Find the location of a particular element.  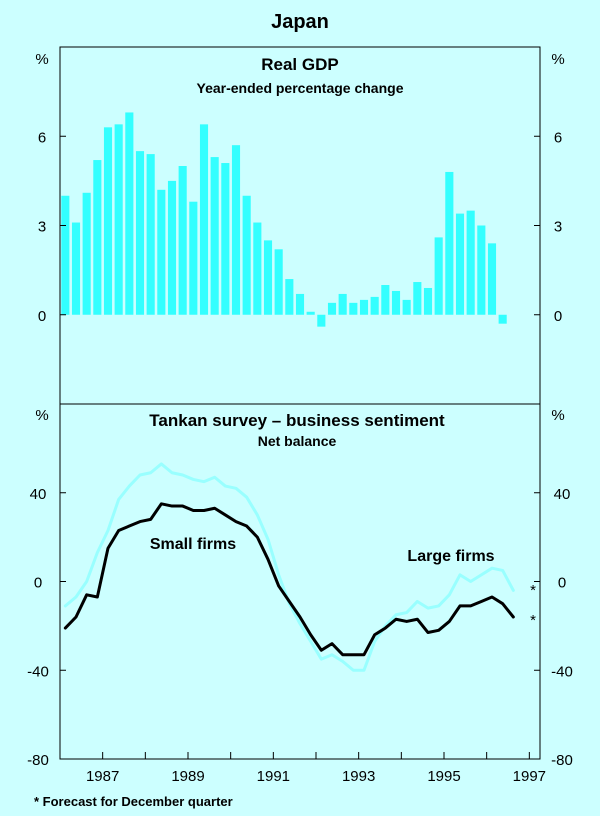

gdp-title: Real GDP is located at coordinates (299, 64).